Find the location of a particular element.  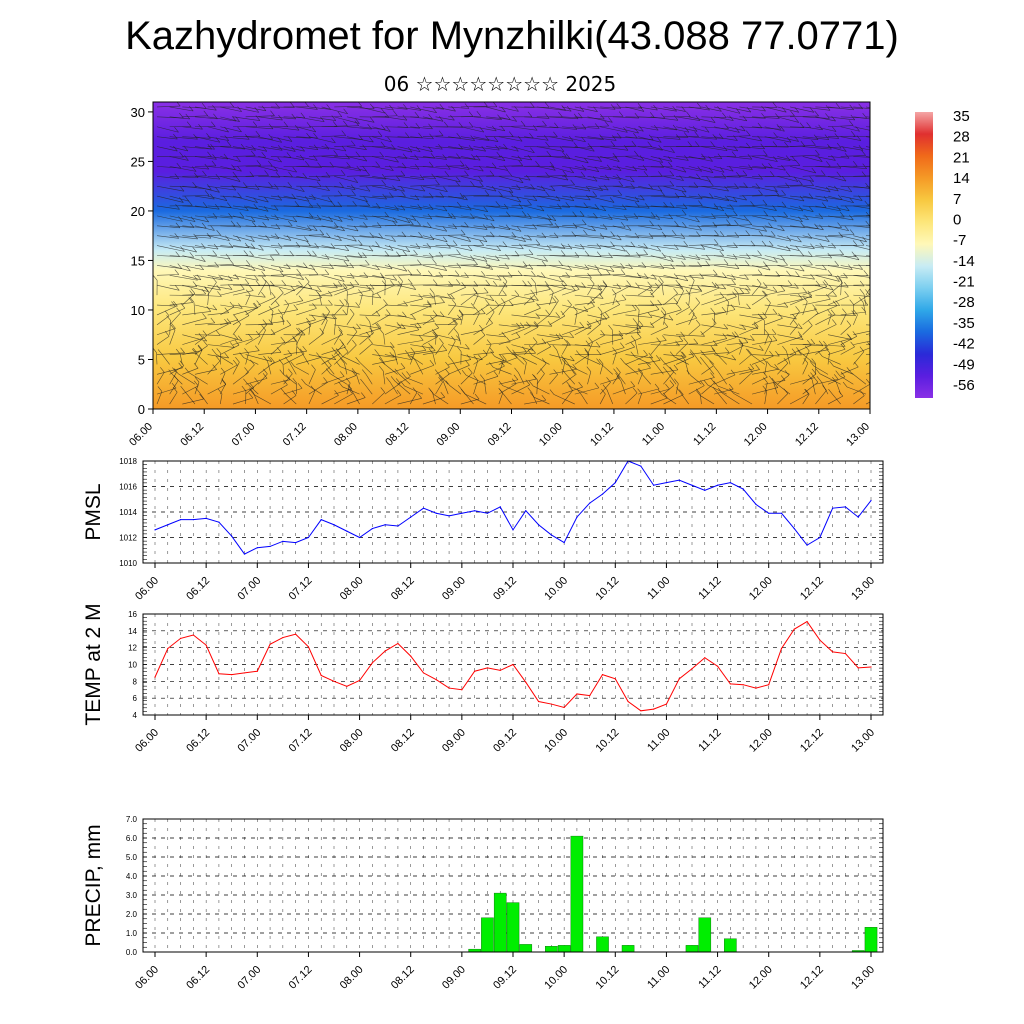

y-tick-label: 1018 is located at coordinates (128, 461).